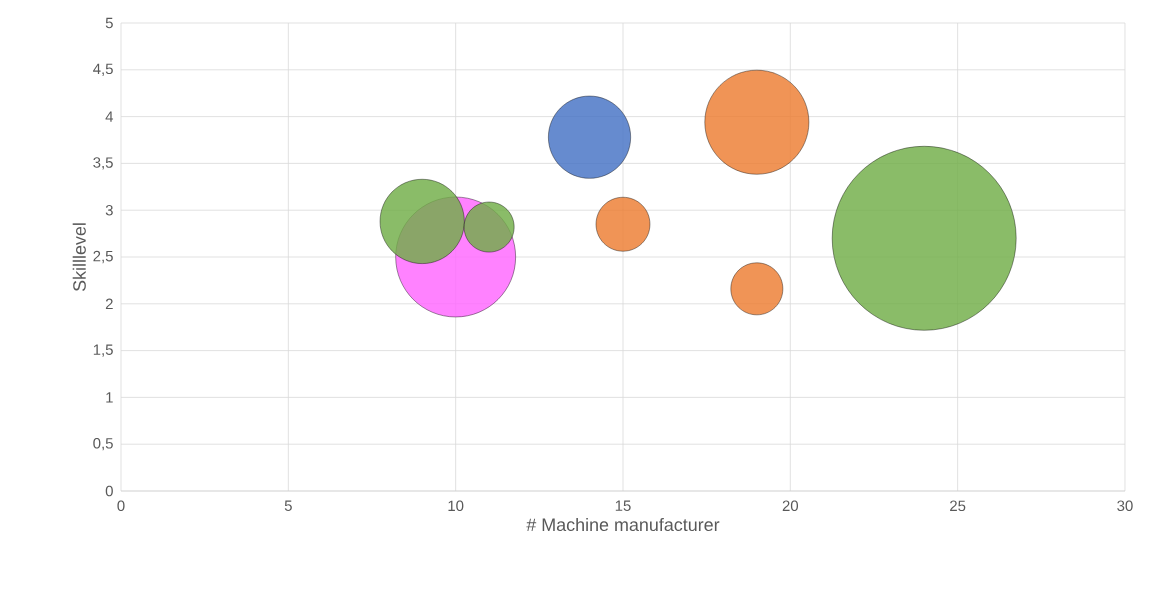 This screenshot has width=1151, height=596. What do you see at coordinates (623, 524) in the screenshot?
I see `x-axis-title: # Machine manufacturer` at bounding box center [623, 524].